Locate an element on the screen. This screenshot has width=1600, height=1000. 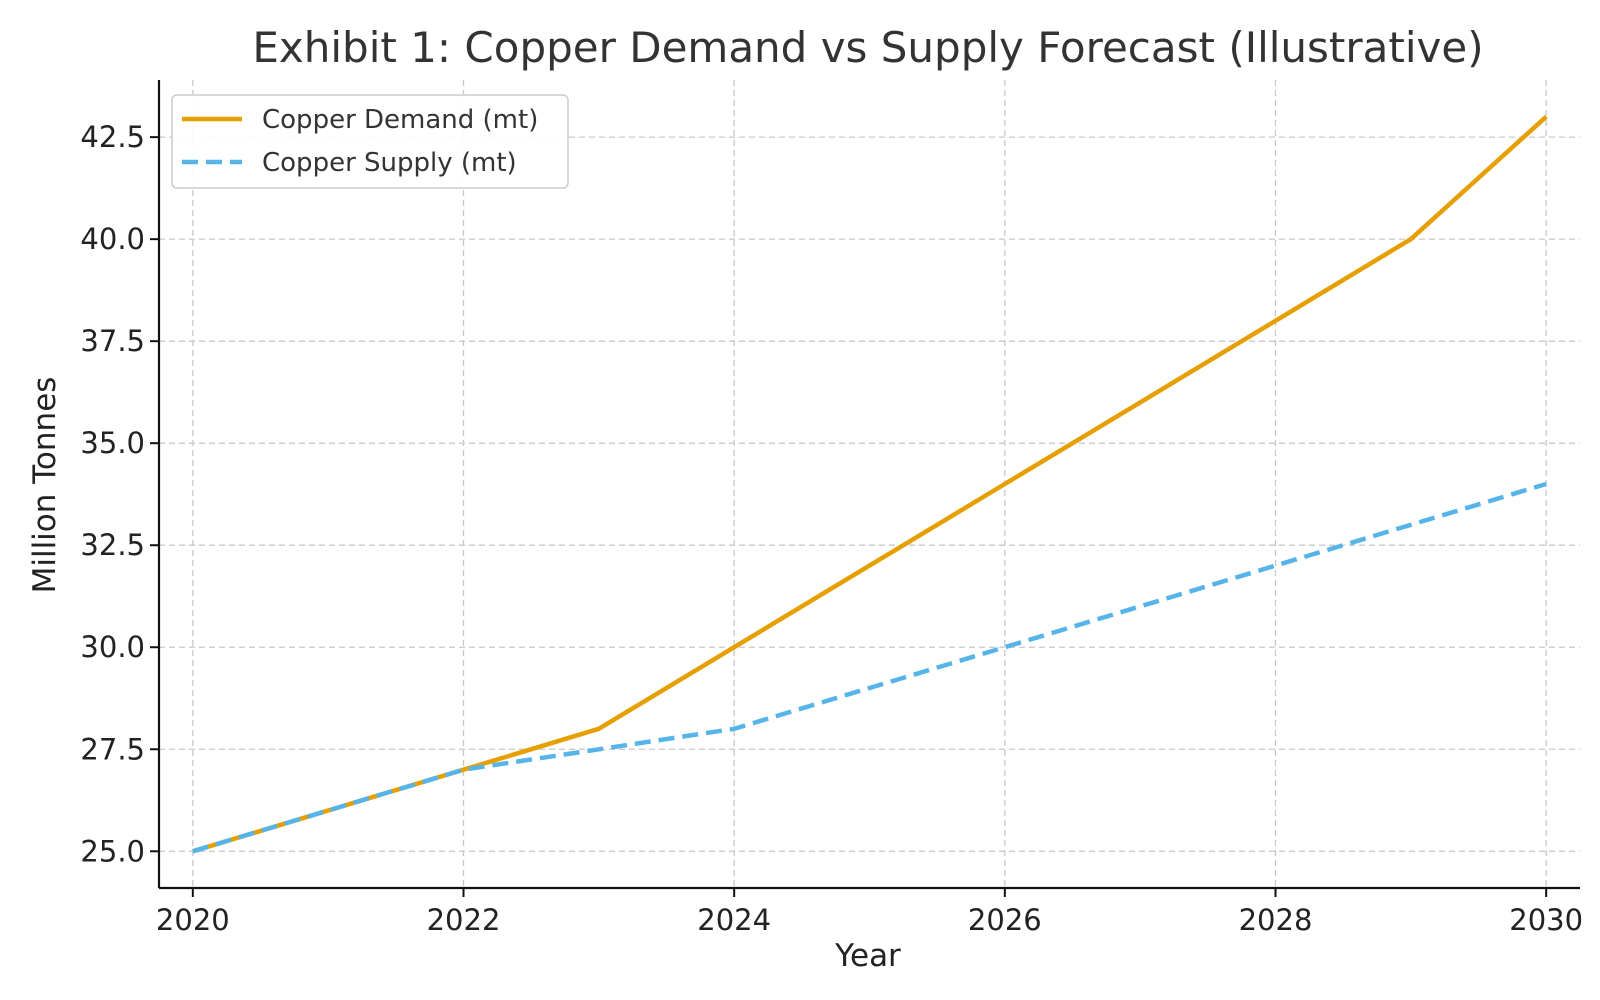
x-tick-label: 2024 is located at coordinates (734, 920).